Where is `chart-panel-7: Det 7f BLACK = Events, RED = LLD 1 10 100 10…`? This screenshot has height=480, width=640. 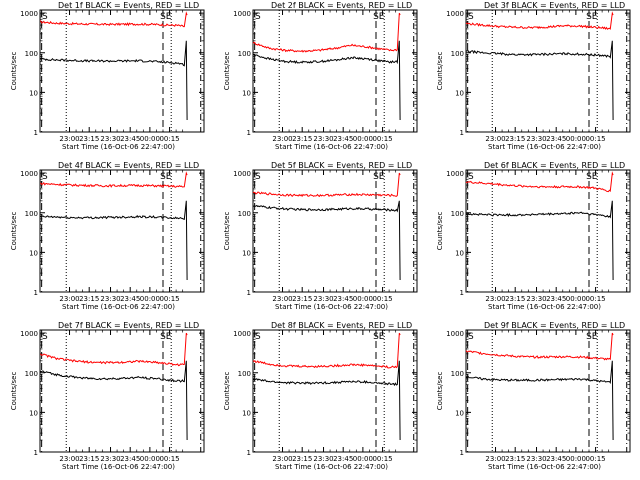 chart-panel-7: Det 7f BLACK = Events, RED = LLD 1 10 100 10… is located at coordinates (107, 396).